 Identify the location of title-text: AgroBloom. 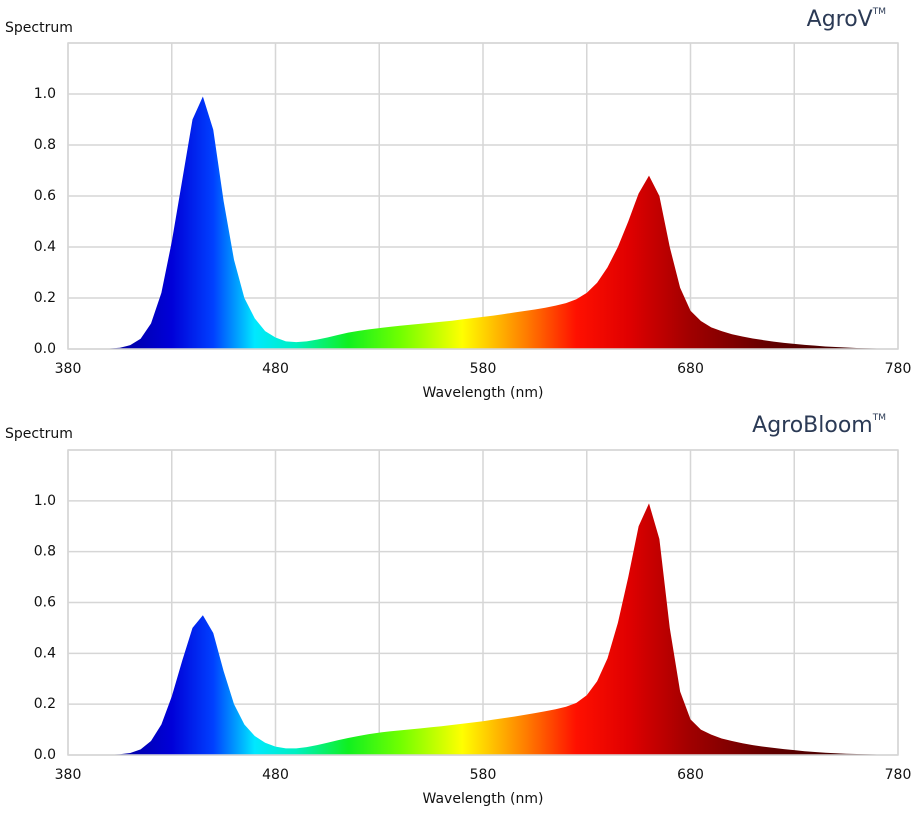
(812, 425).